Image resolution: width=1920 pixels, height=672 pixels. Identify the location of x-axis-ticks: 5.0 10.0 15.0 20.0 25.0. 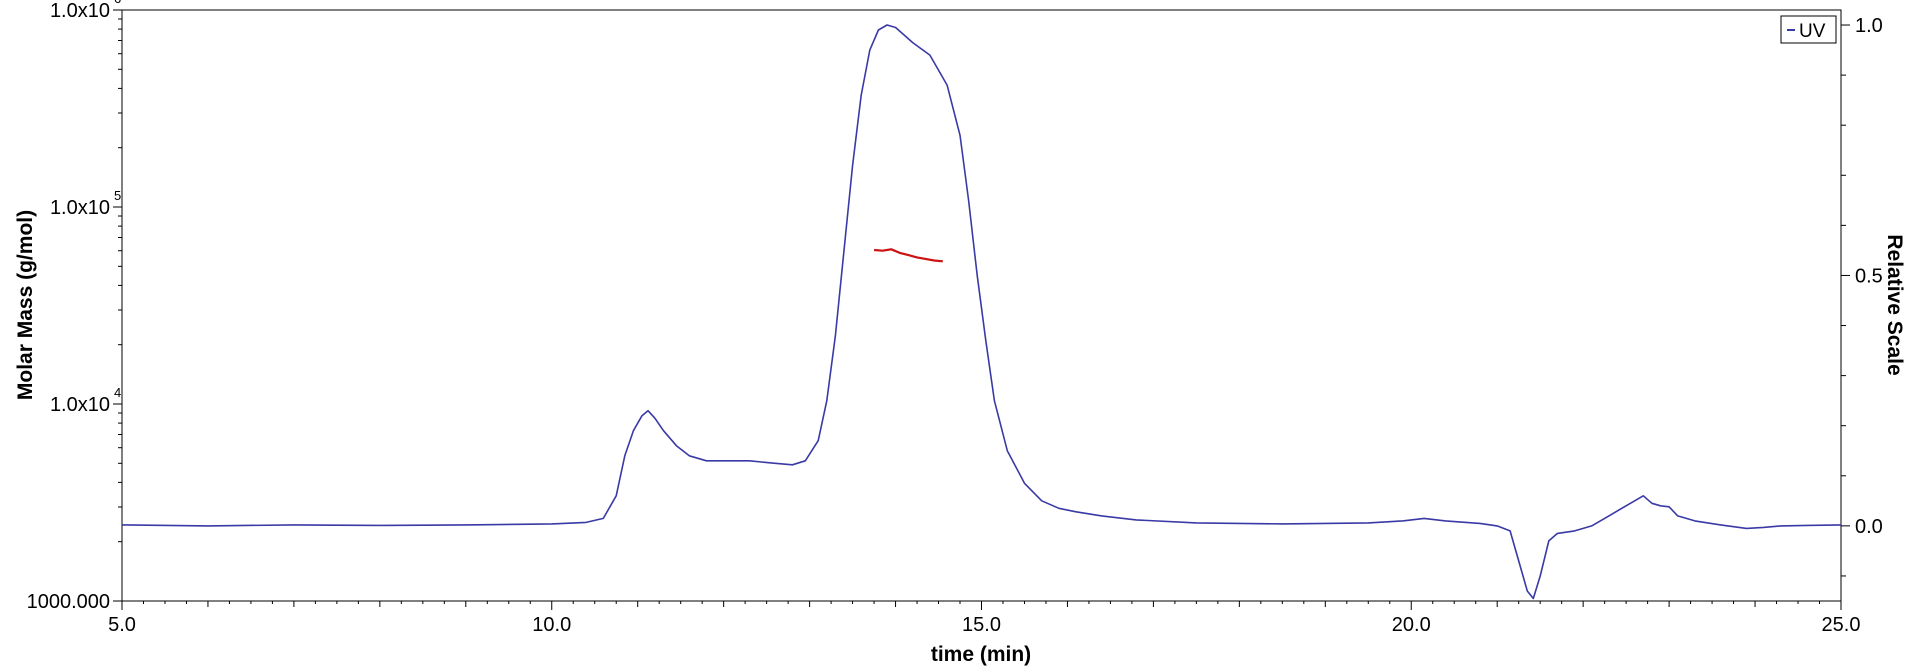
(984, 618).